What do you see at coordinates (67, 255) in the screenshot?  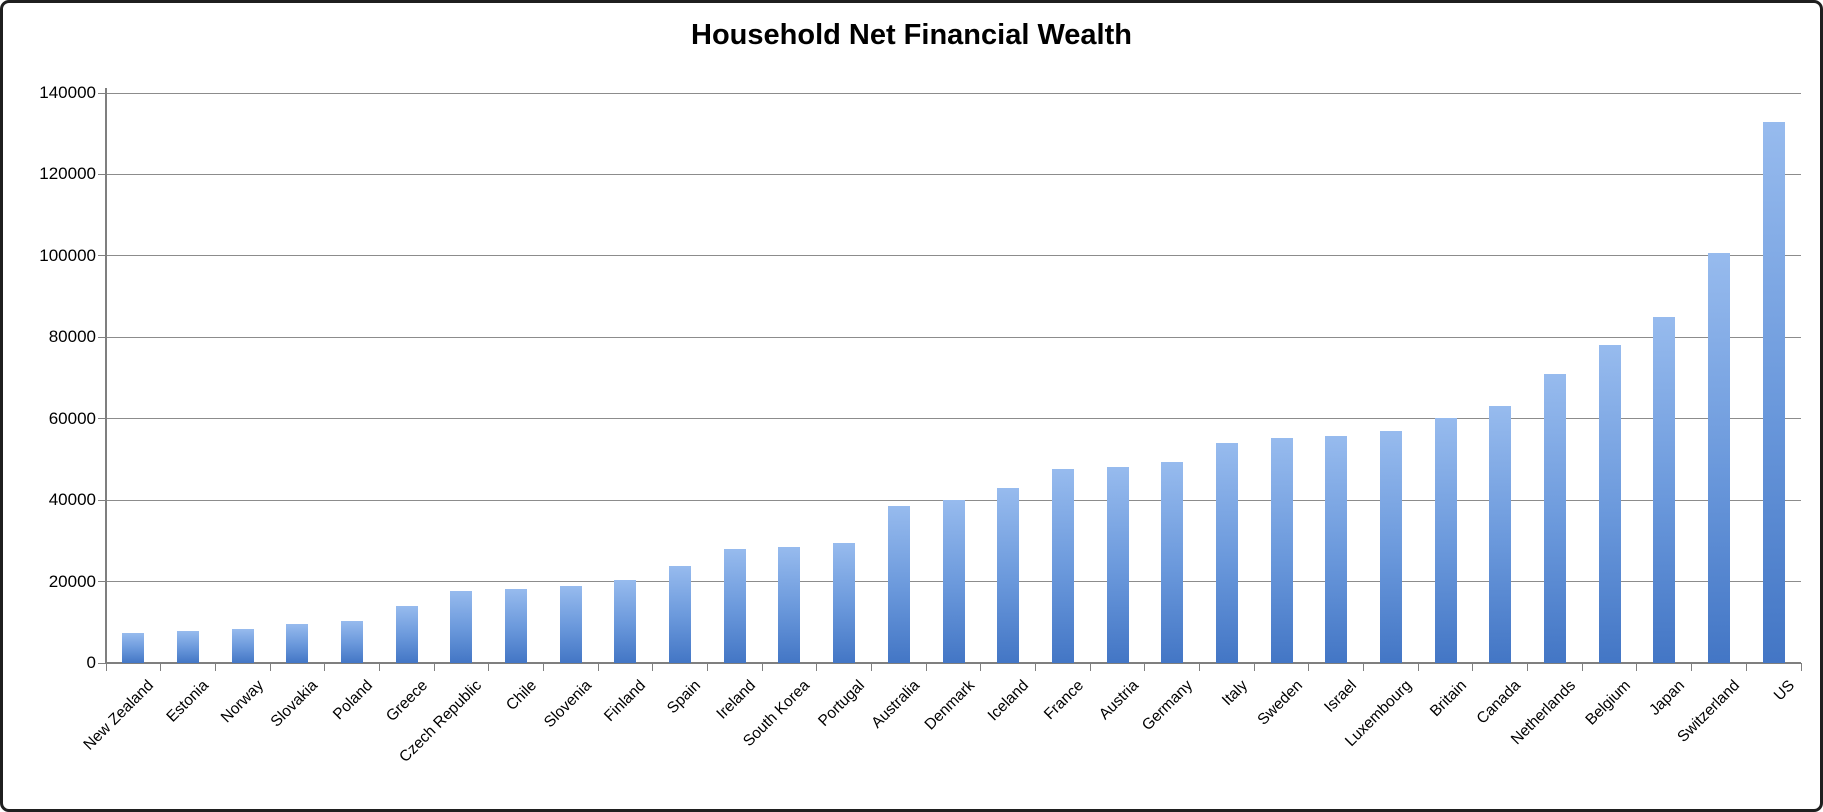 I see `ytick-label: 100000` at bounding box center [67, 255].